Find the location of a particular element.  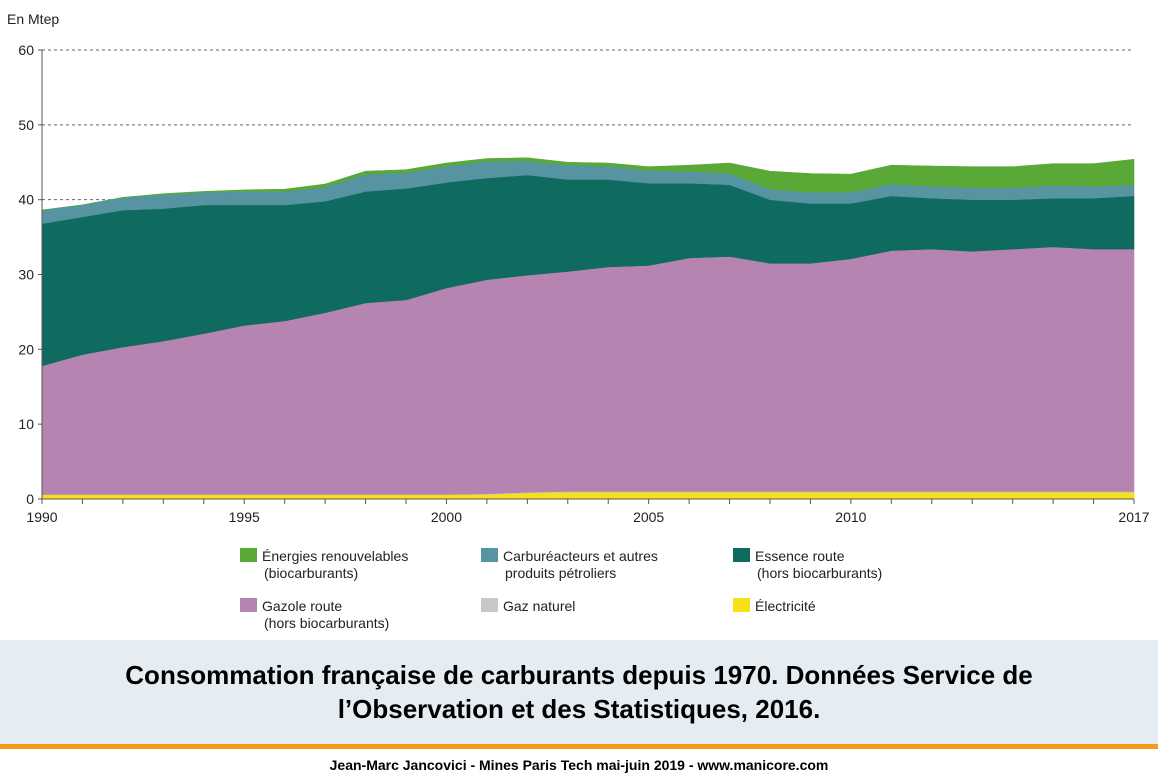

x-tick-label-2010: 2010 is located at coordinates (850, 517).